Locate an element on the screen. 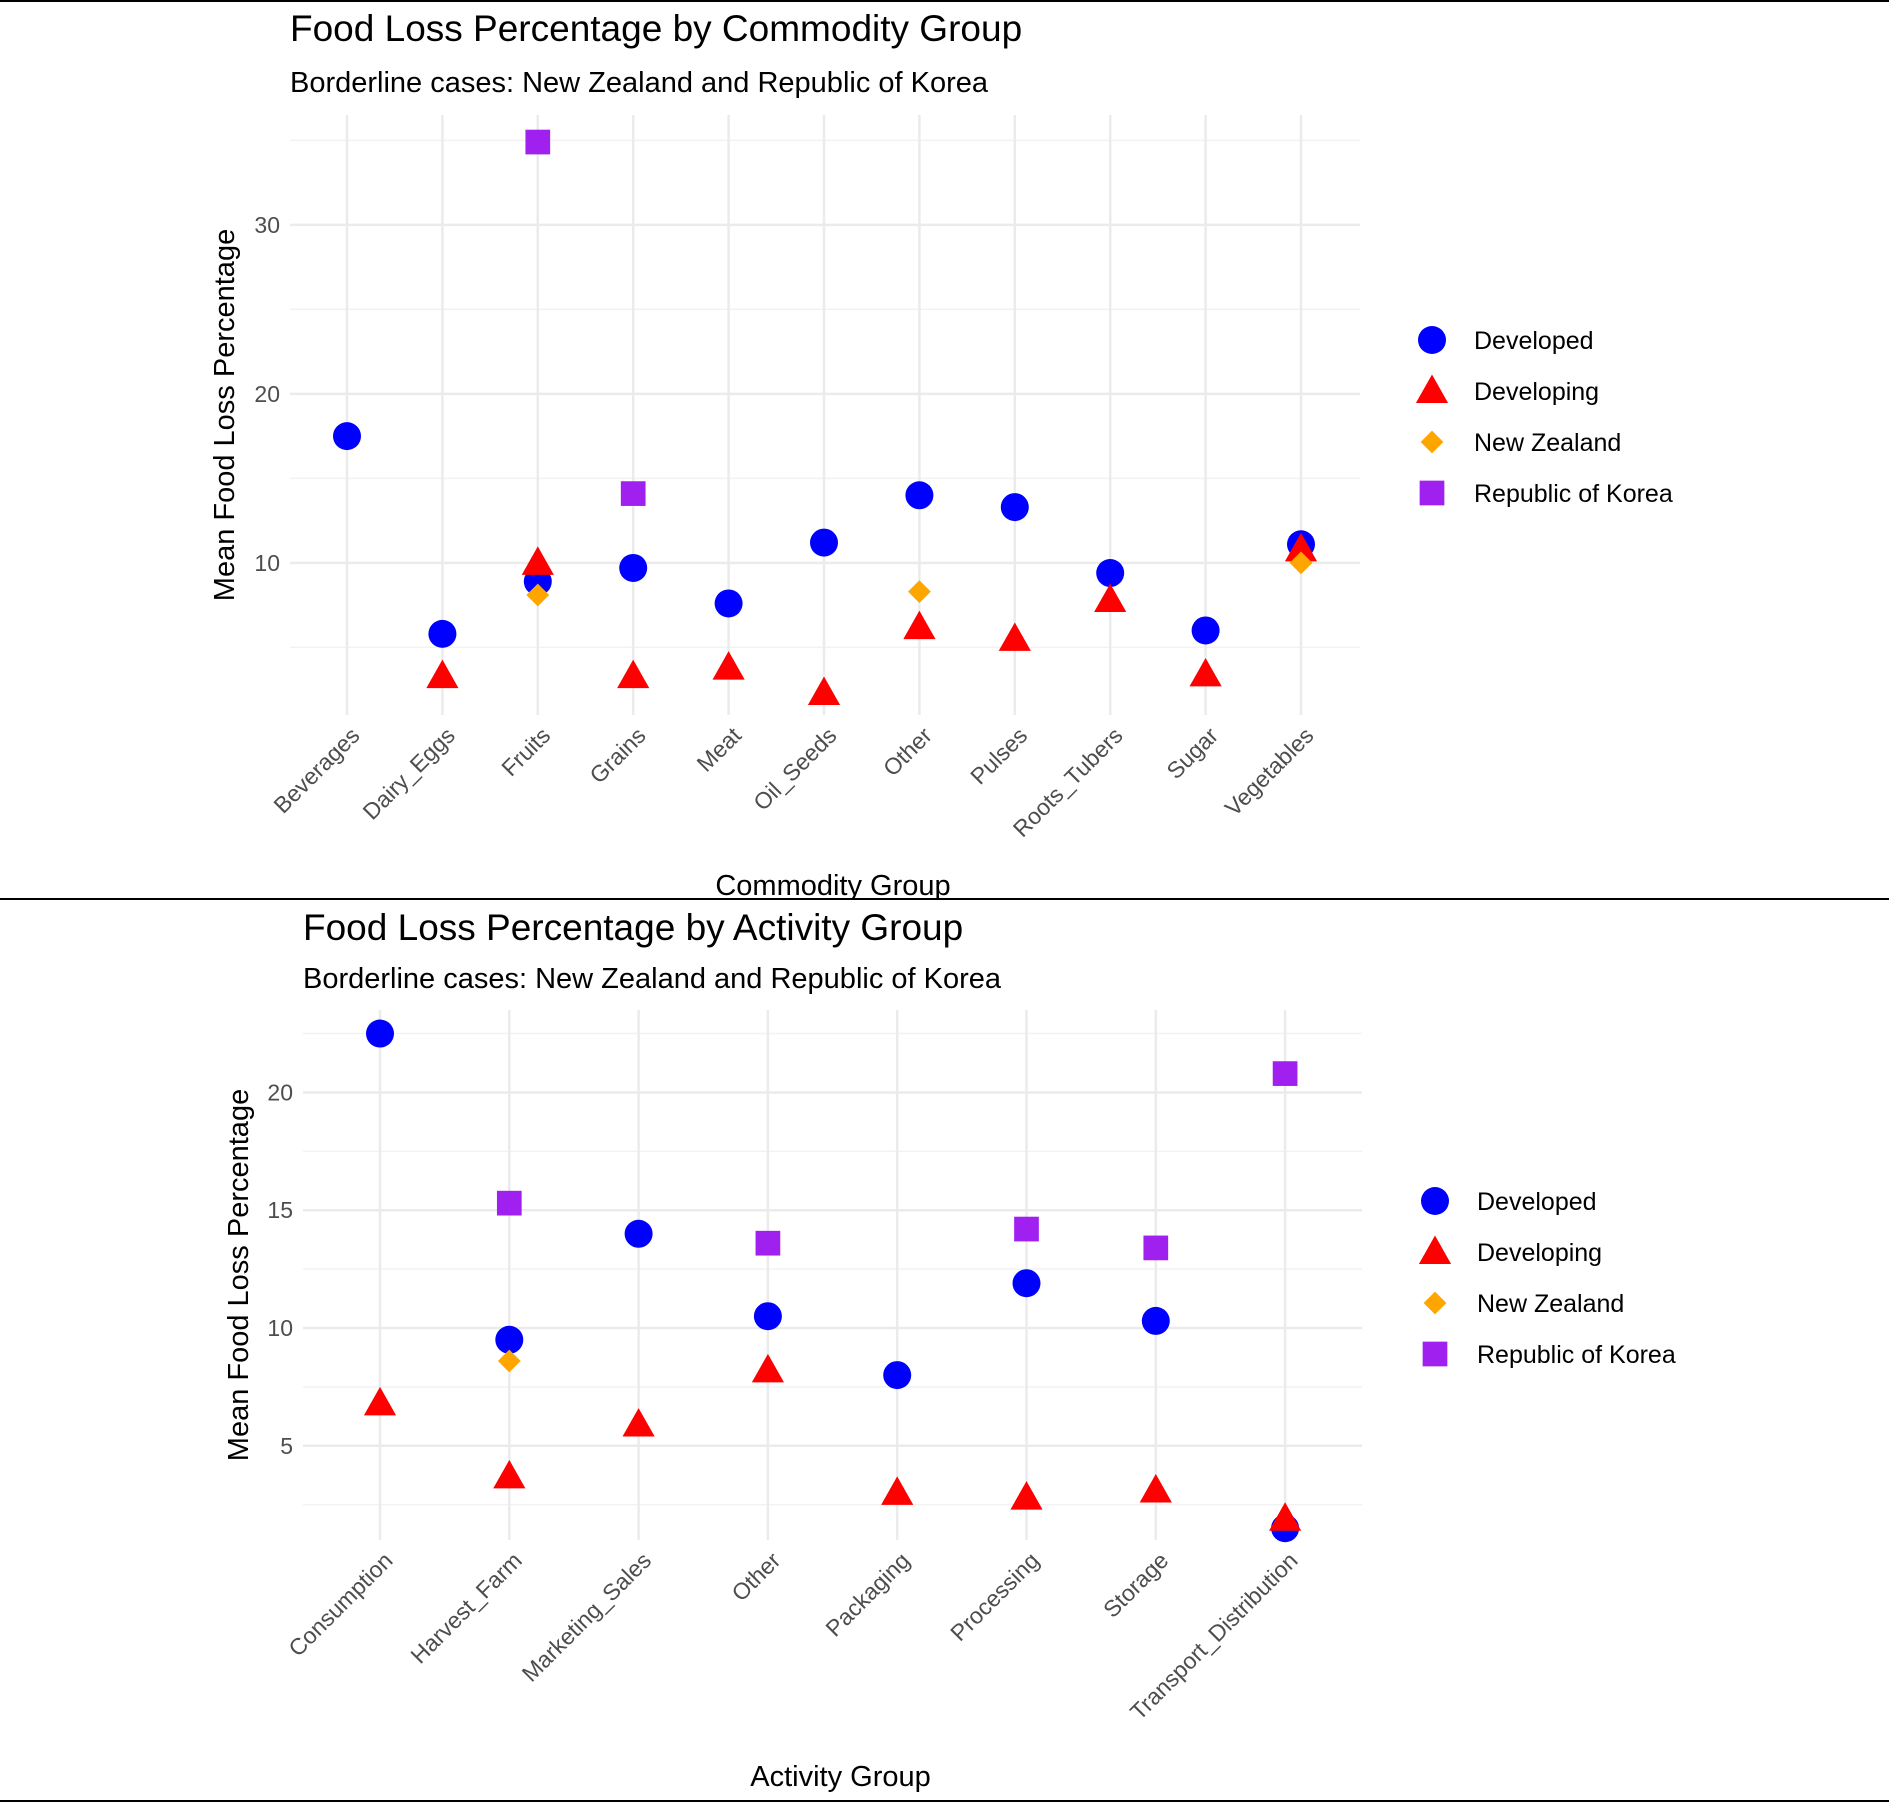  data-point-developed-beverages is located at coordinates (347, 436).